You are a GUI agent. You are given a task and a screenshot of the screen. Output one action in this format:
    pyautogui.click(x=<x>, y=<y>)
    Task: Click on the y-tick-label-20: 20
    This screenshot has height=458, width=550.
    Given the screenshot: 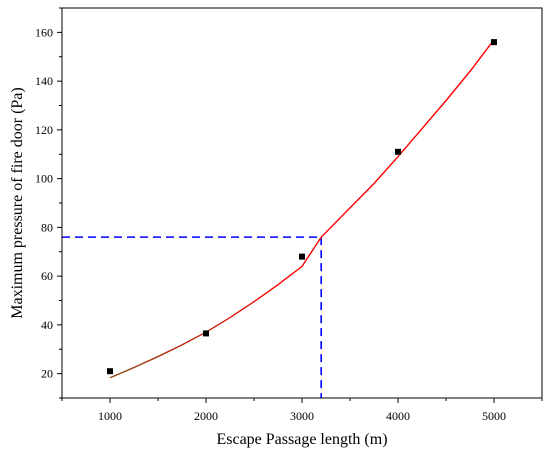 What is the action you would take?
    pyautogui.click(x=47, y=374)
    